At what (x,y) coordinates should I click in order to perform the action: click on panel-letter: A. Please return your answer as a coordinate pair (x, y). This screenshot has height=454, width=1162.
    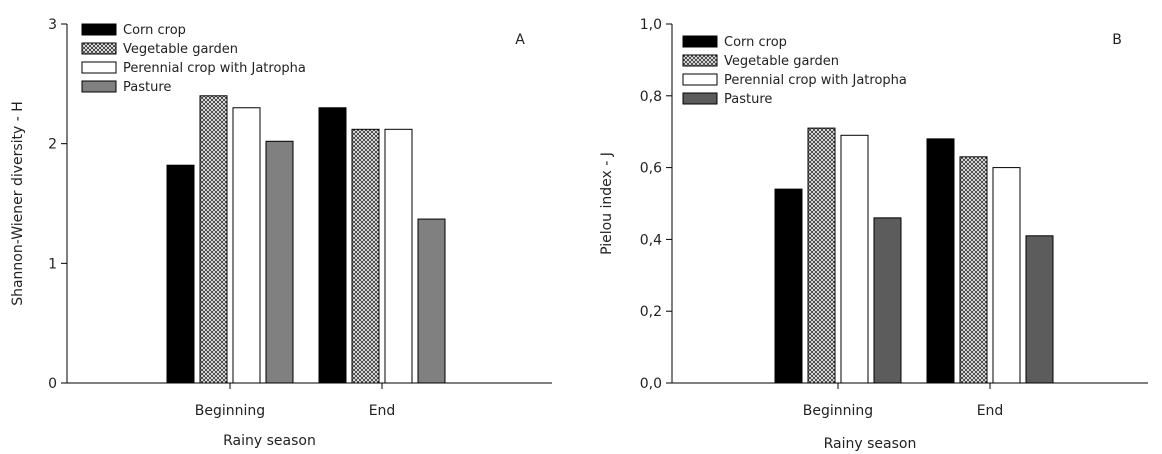
    Looking at the image, I should click on (520, 40).